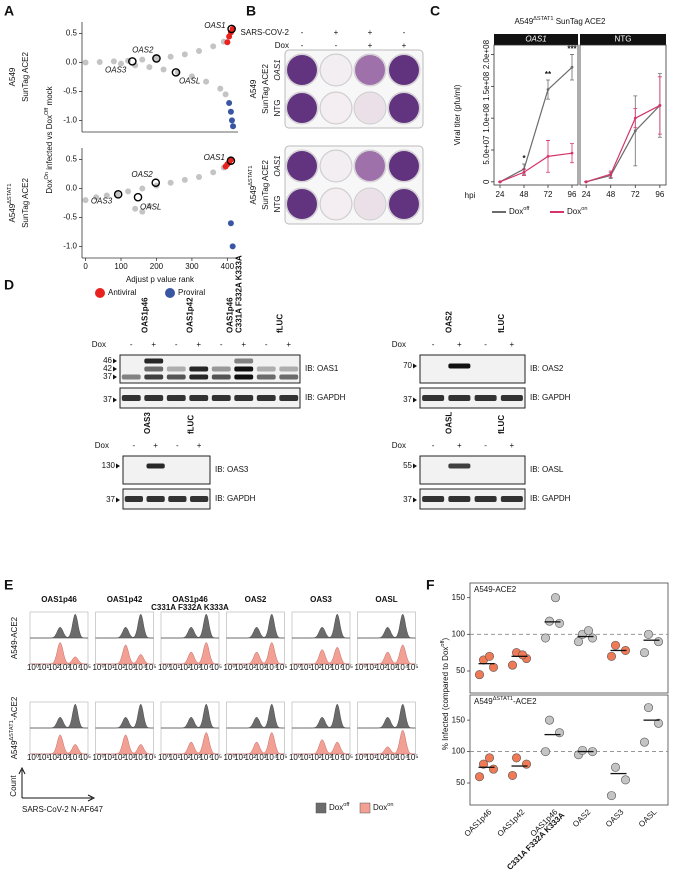  I want to click on gene-label: OAS2, so click(142, 174).